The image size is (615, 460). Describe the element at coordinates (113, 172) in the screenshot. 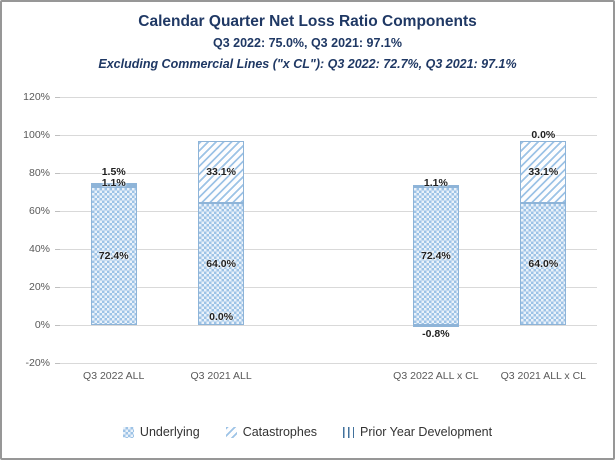

I see `bar-data-label: 1.5%` at that location.